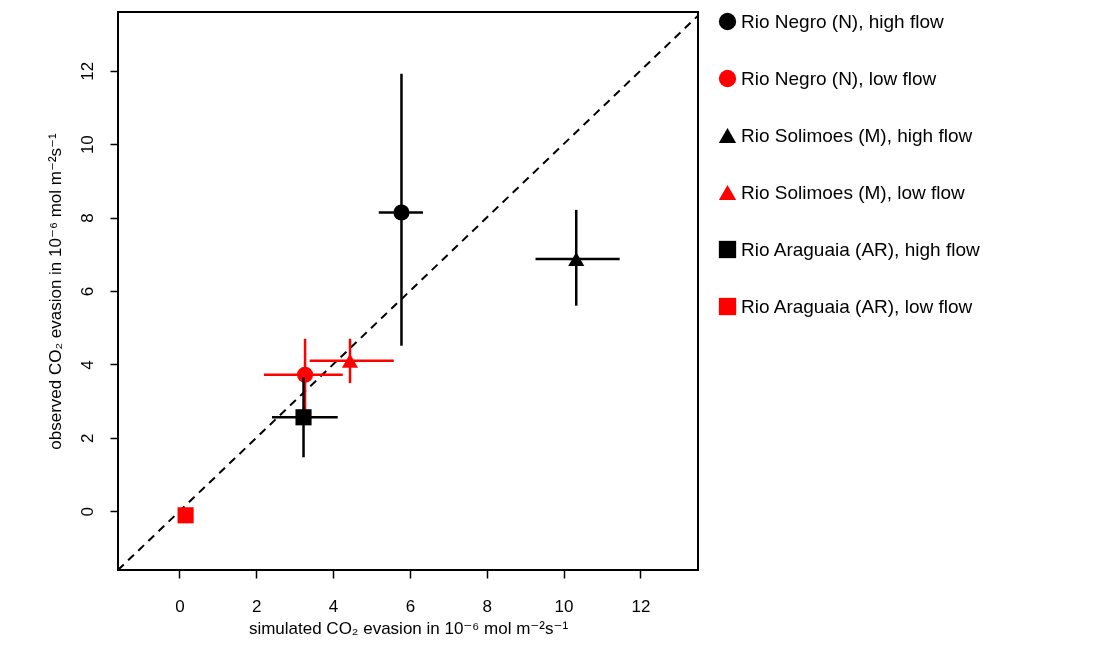 This screenshot has height=672, width=1108. I want to click on legend-label: Rio Araguaia (AR), low flow, so click(857, 306).